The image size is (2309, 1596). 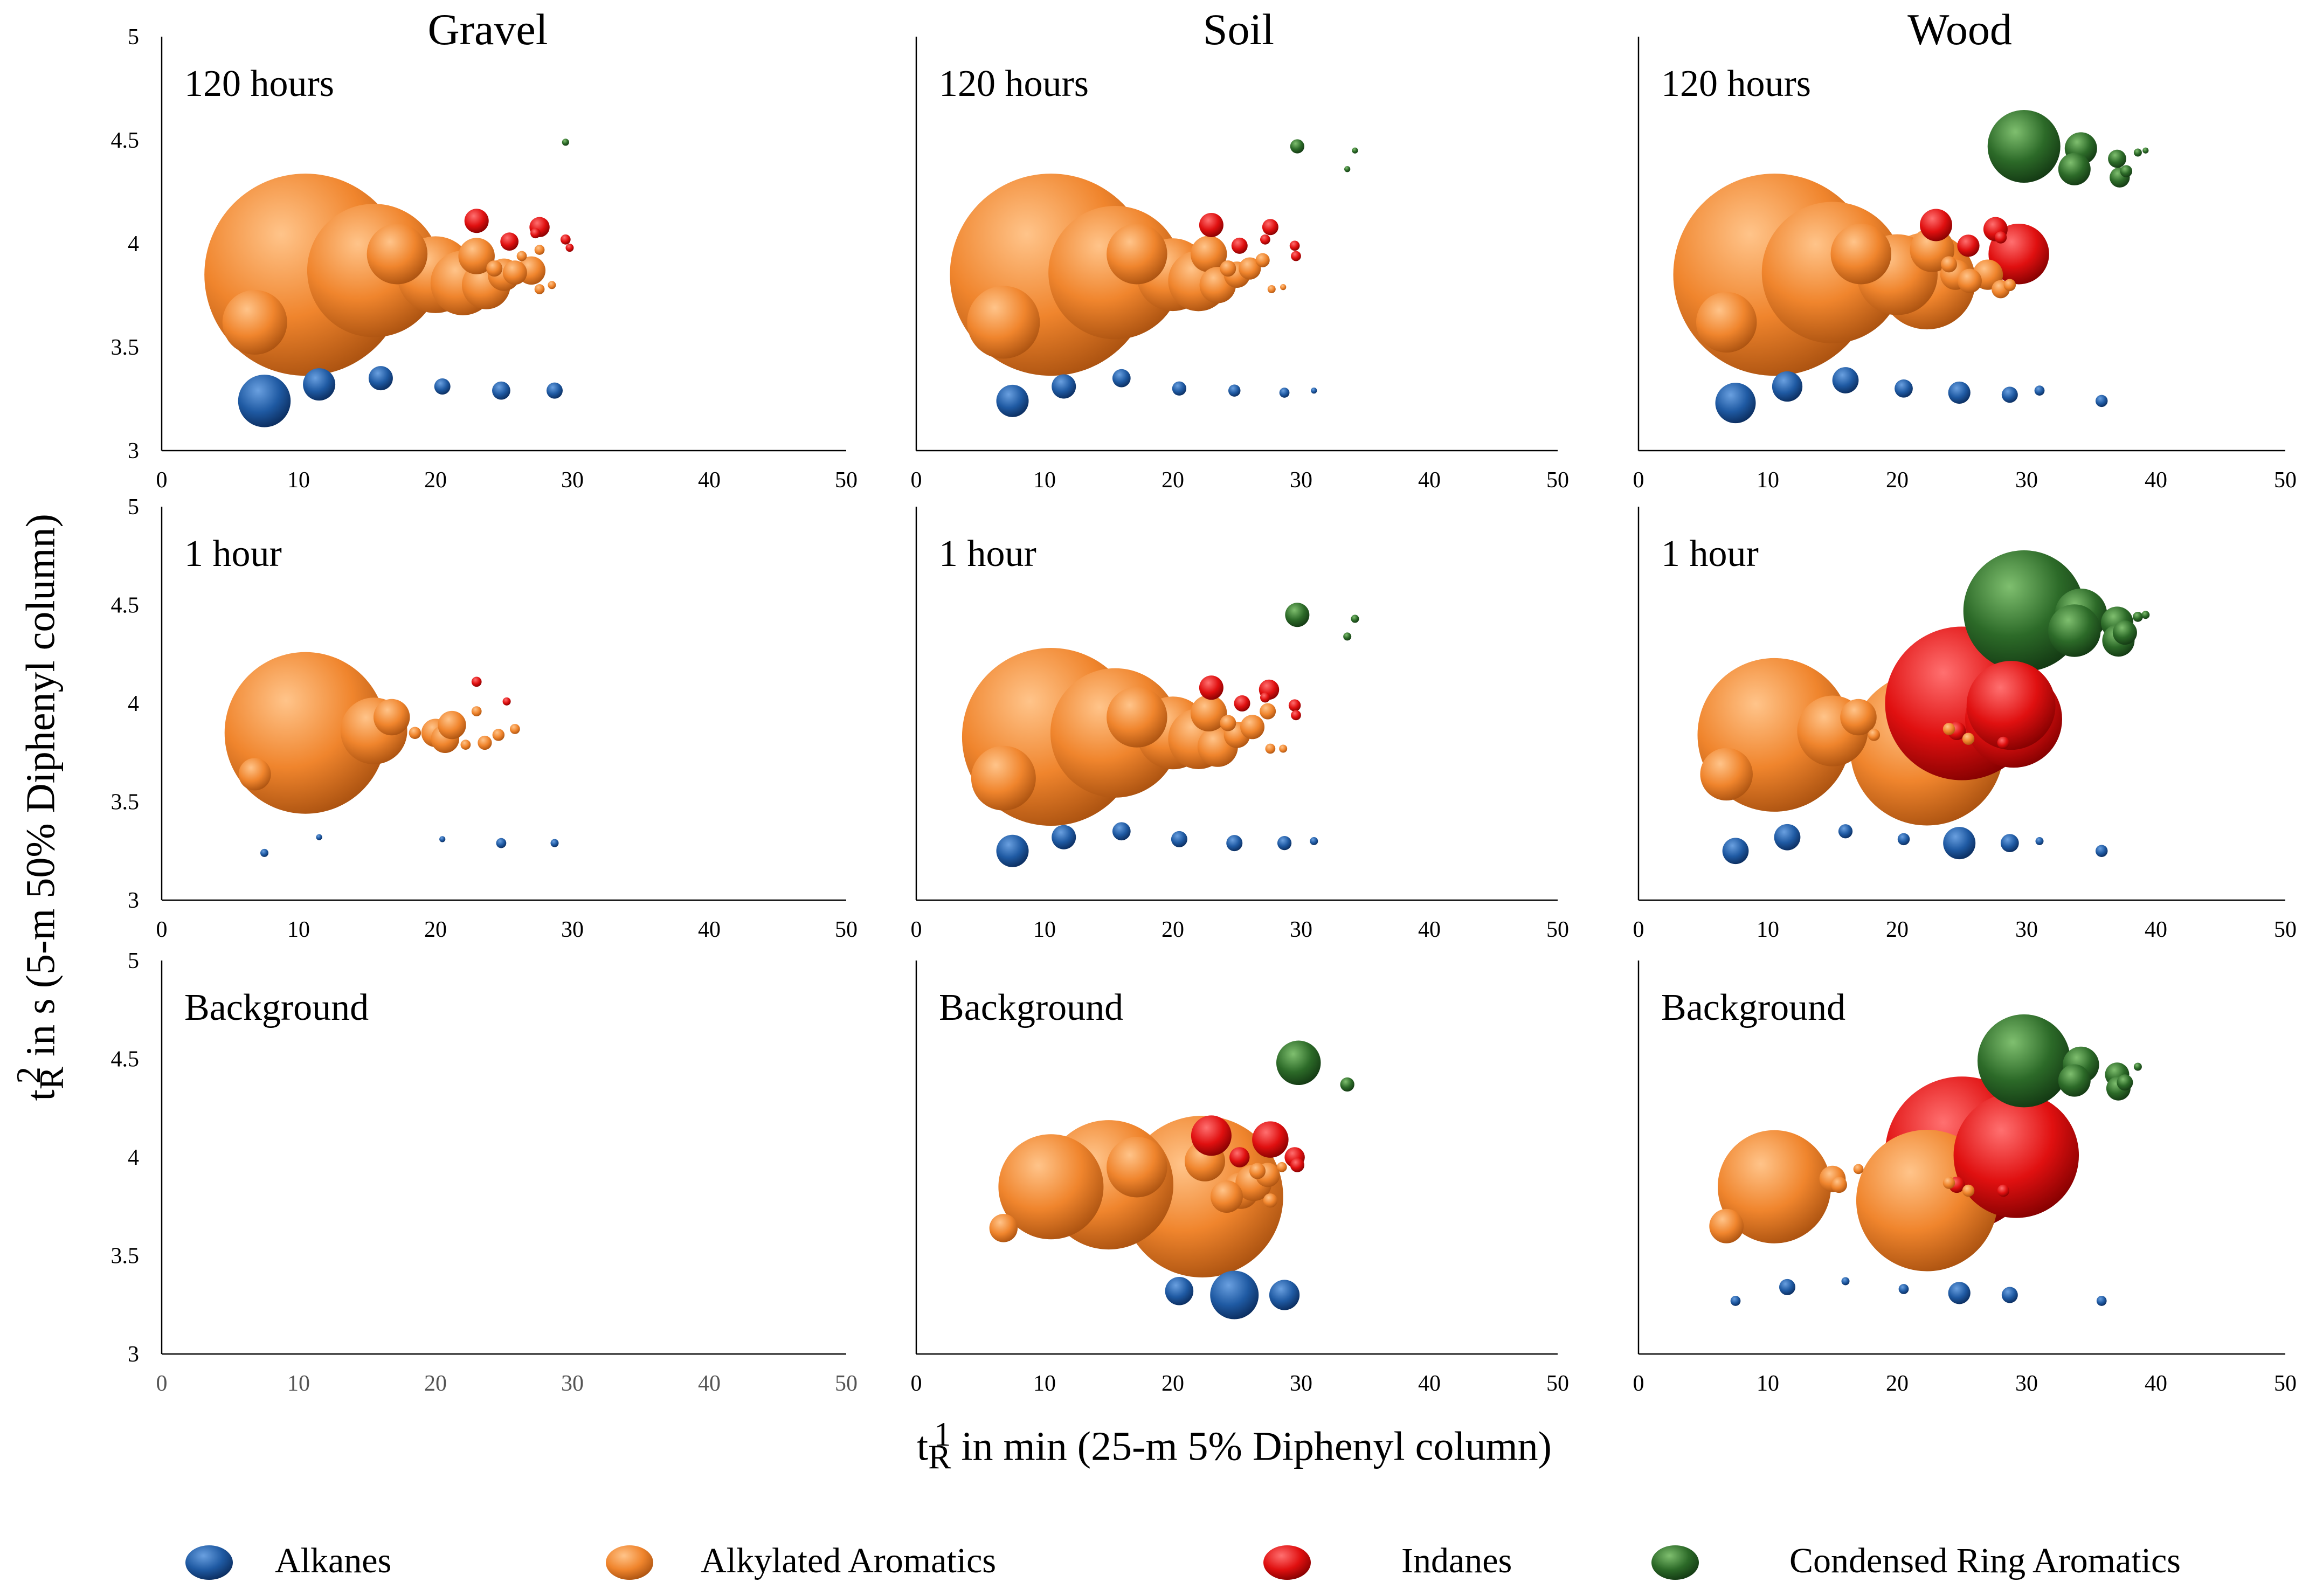 What do you see at coordinates (629, 1563) in the screenshot?
I see `legend-marker-alkylated-aromatics` at bounding box center [629, 1563].